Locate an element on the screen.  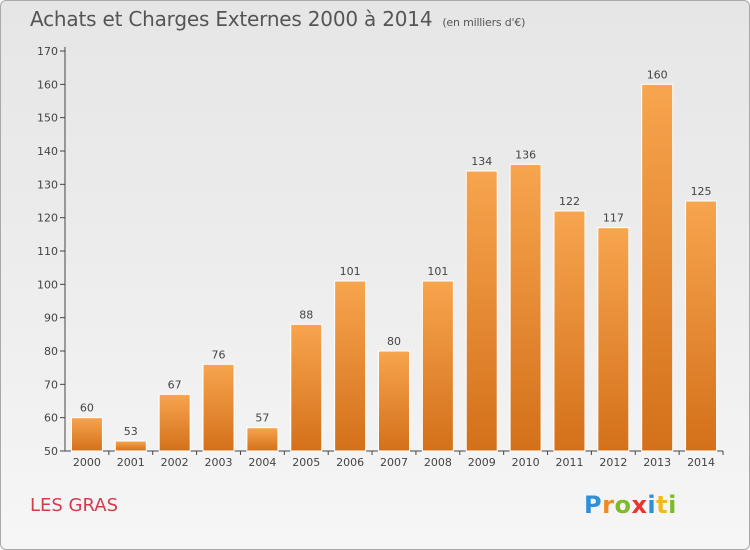
x-tick-label: 2009 is located at coordinates (482, 462).